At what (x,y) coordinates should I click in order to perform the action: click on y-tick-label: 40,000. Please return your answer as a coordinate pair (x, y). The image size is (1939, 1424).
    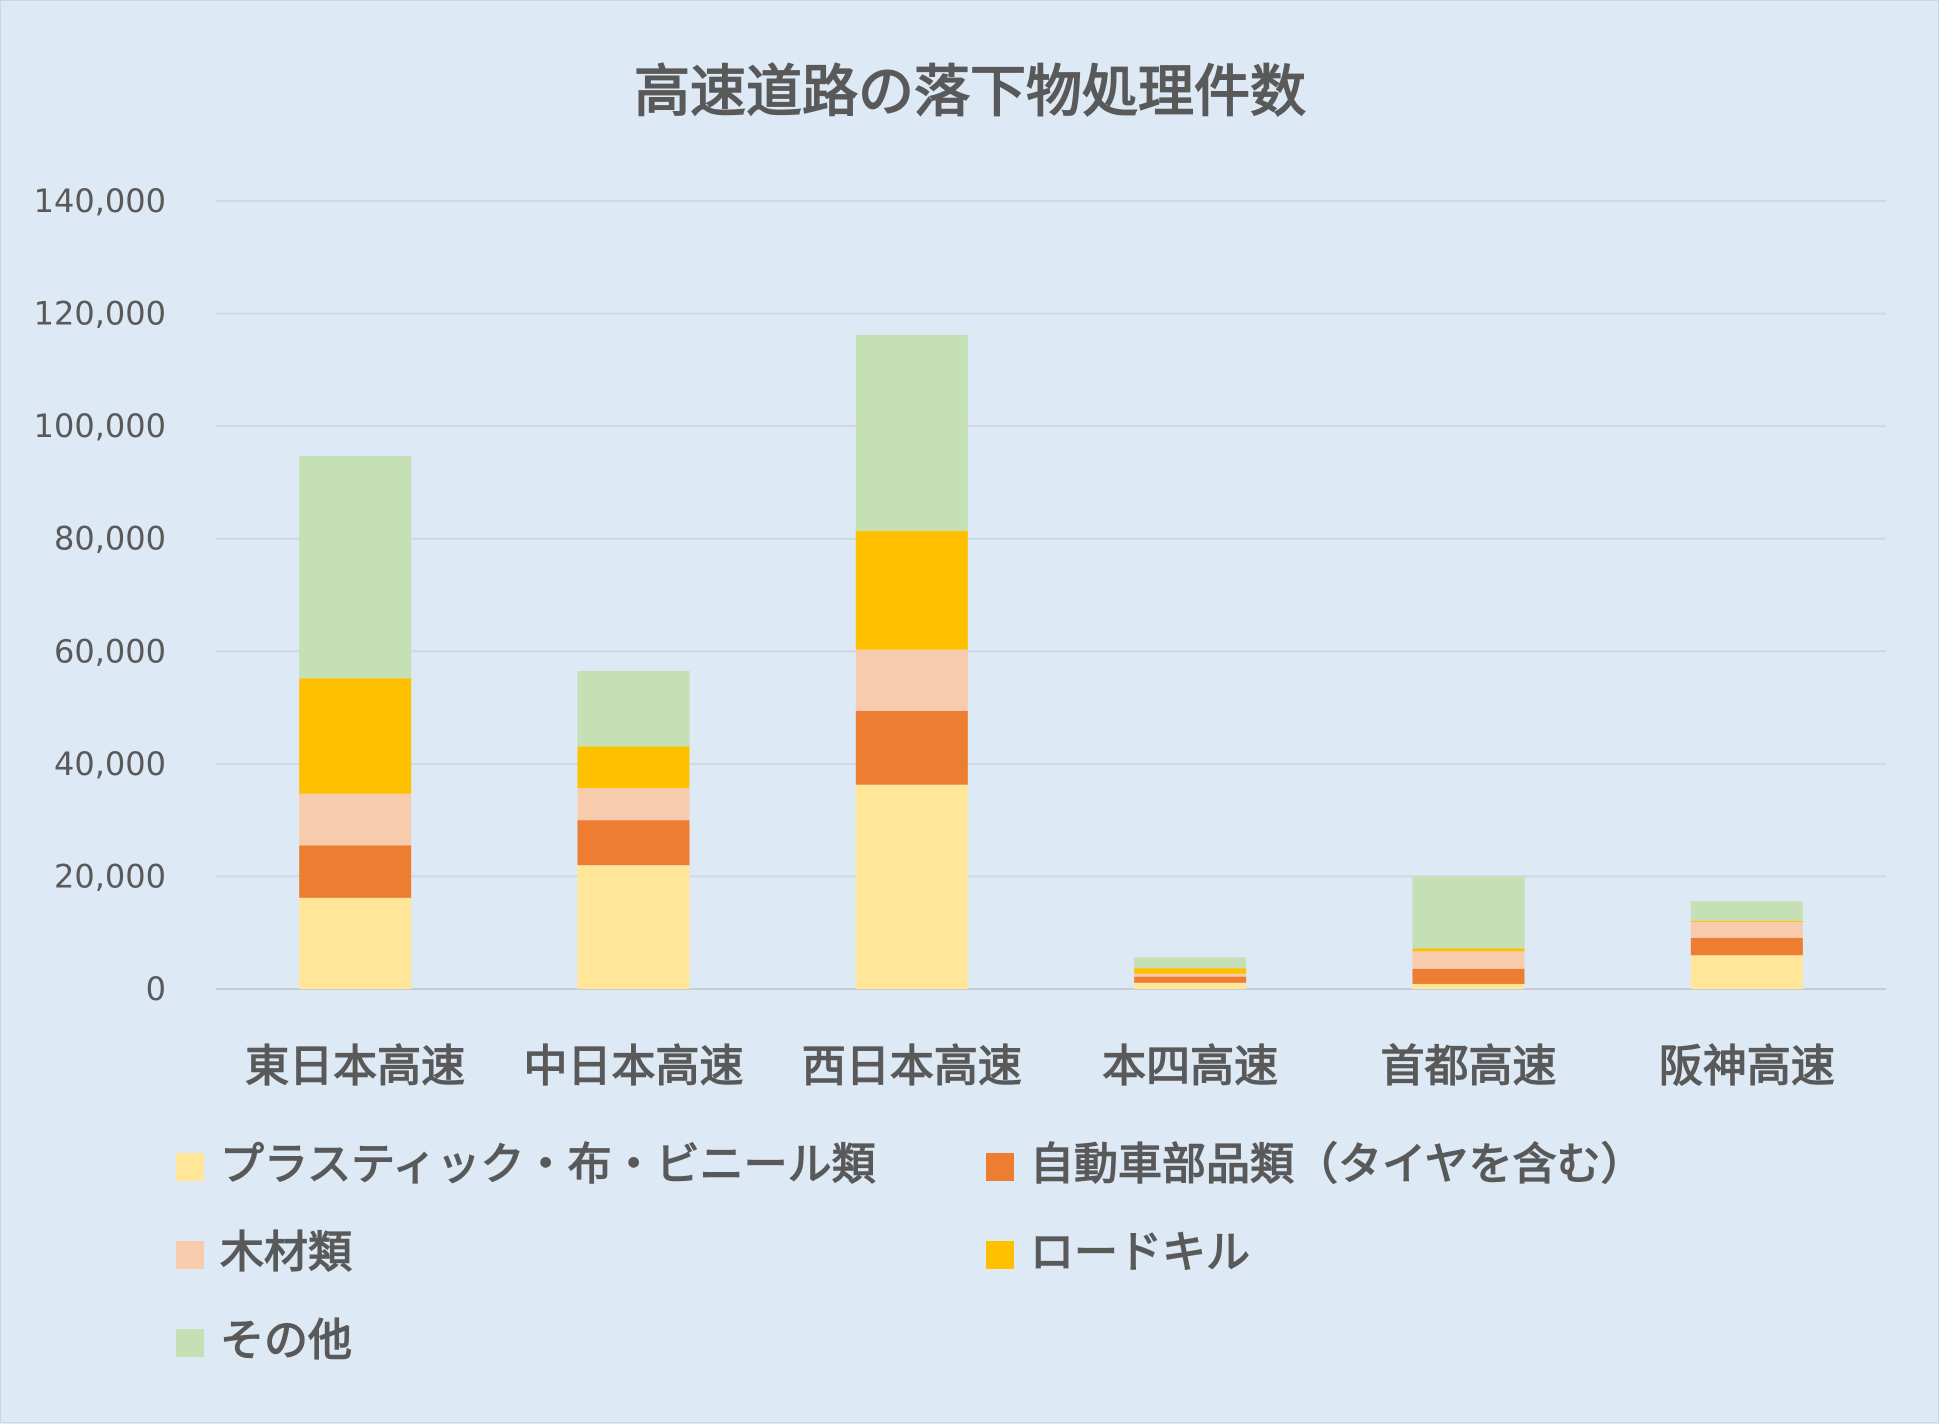
    Looking at the image, I should click on (110, 764).